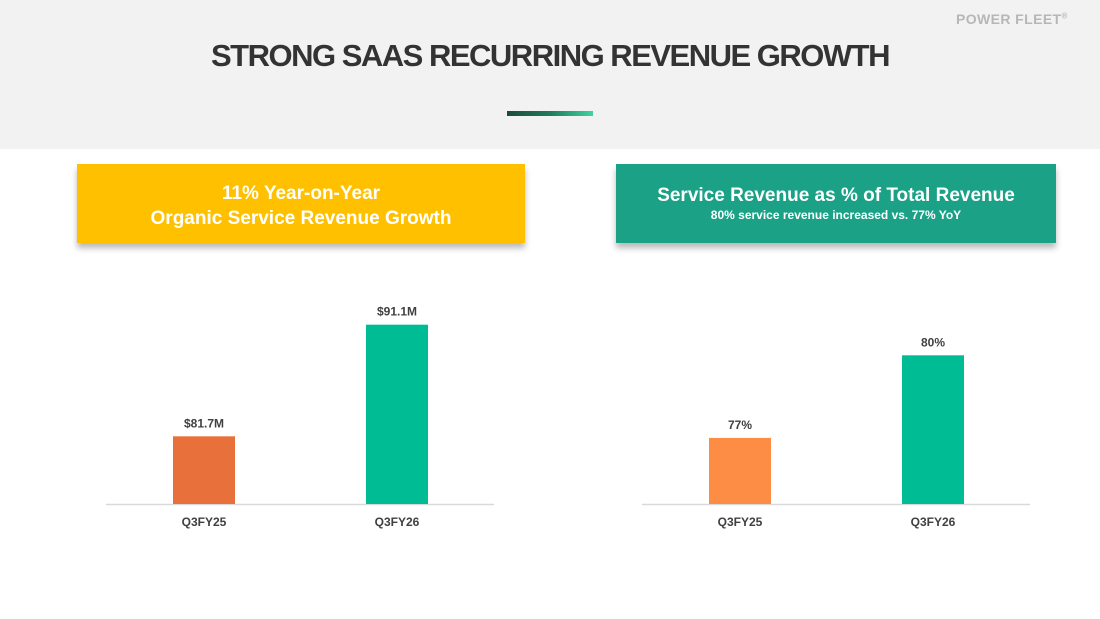 The width and height of the screenshot is (1100, 619). What do you see at coordinates (204, 522) in the screenshot?
I see `revenue-chart-tick-label-q3fy25: Q3FY25` at bounding box center [204, 522].